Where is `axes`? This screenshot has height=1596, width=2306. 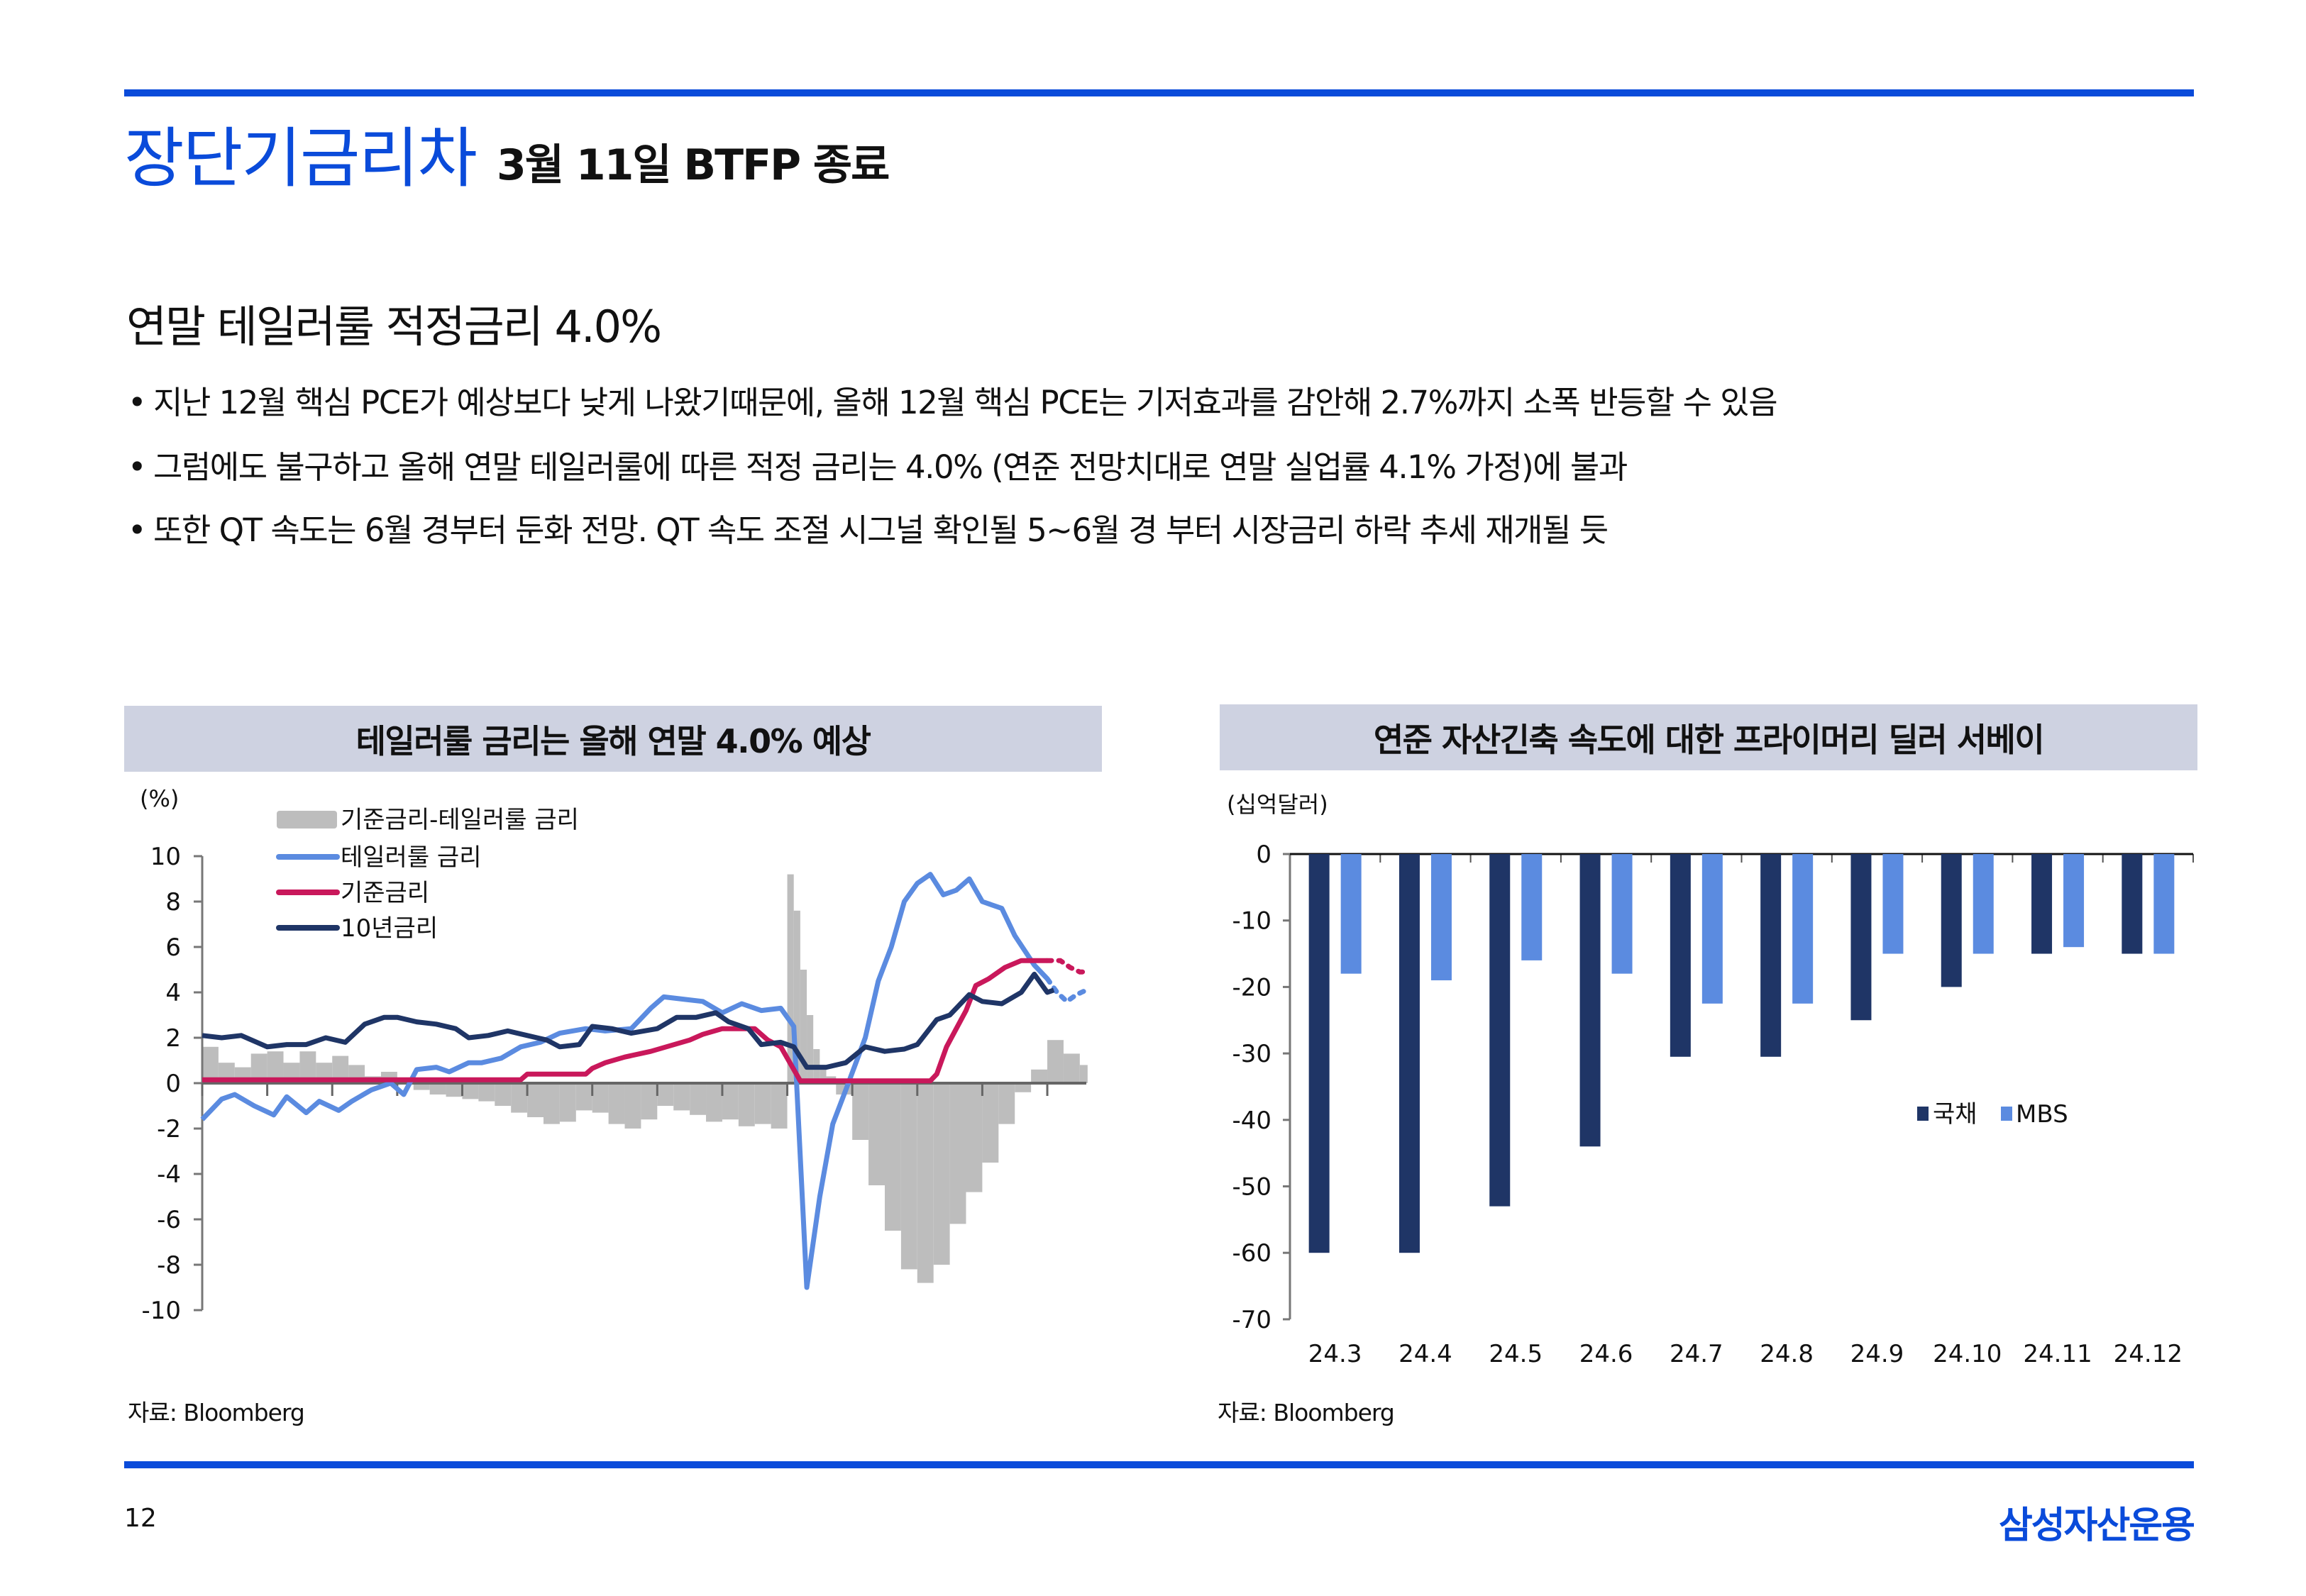 axes is located at coordinates (640, 1083).